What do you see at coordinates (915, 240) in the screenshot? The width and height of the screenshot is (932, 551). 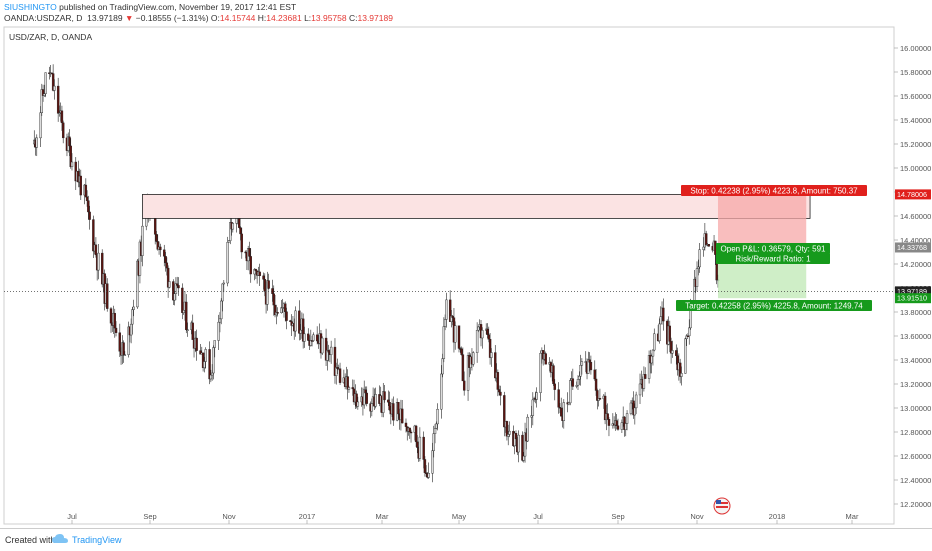 I see `y-tick-label: 14.40000` at bounding box center [915, 240].